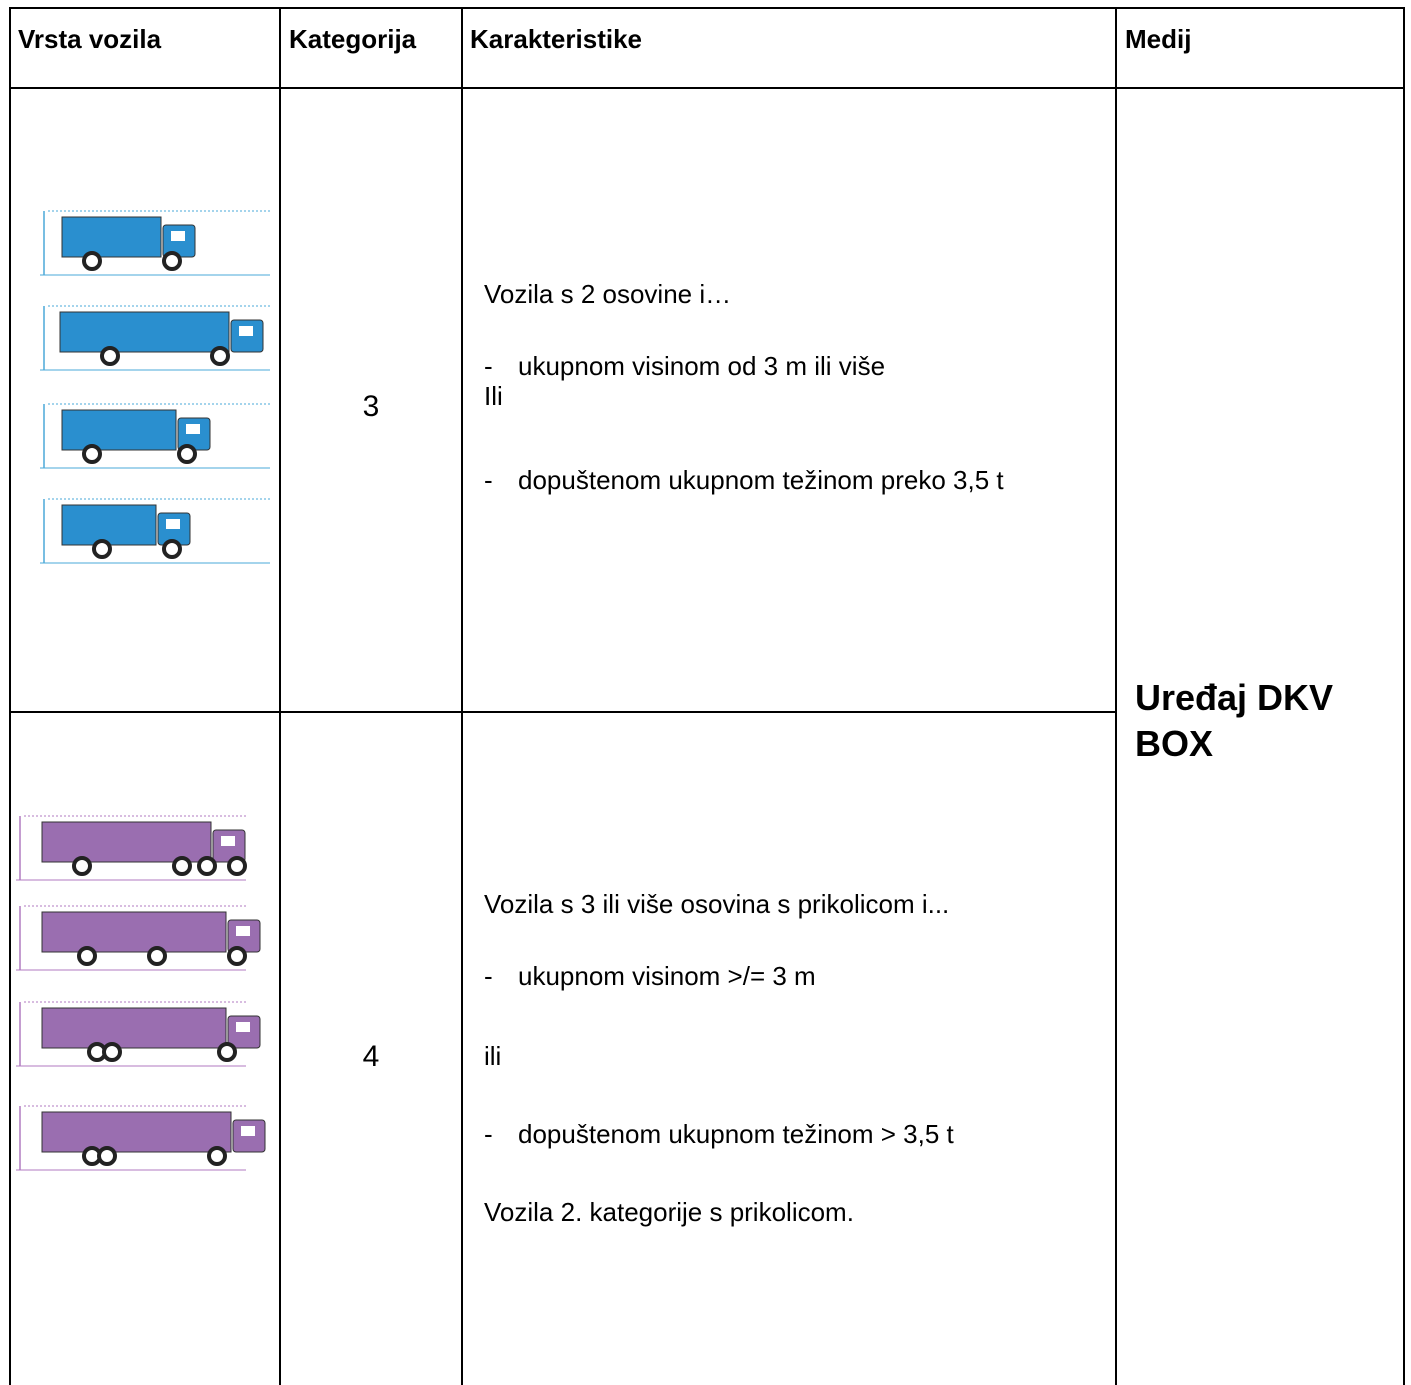 Image resolution: width=1411 pixels, height=1385 pixels. What do you see at coordinates (1234, 720) in the screenshot?
I see `medium: Uređaj DKV BOX` at bounding box center [1234, 720].